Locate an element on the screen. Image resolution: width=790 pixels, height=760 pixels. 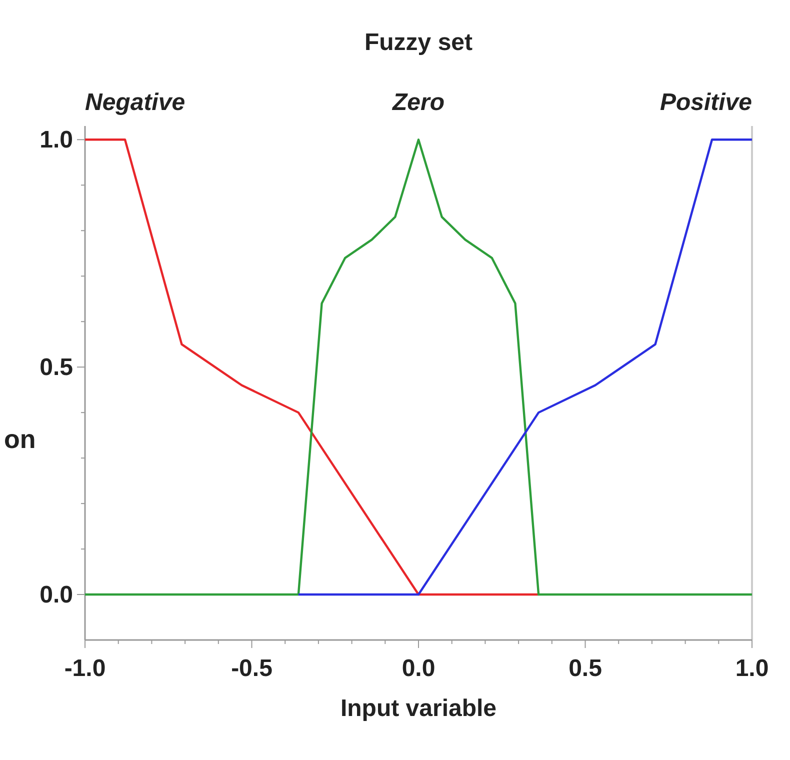
series-label: Negative is located at coordinates (135, 102).